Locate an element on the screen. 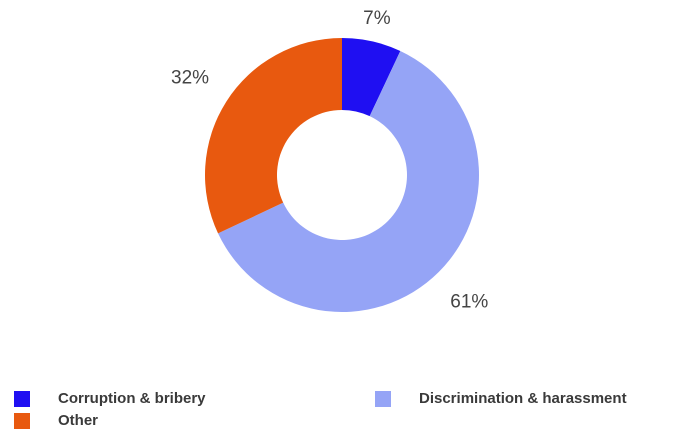 This screenshot has height=430, width=692. value-label: 32% is located at coordinates (190, 78).